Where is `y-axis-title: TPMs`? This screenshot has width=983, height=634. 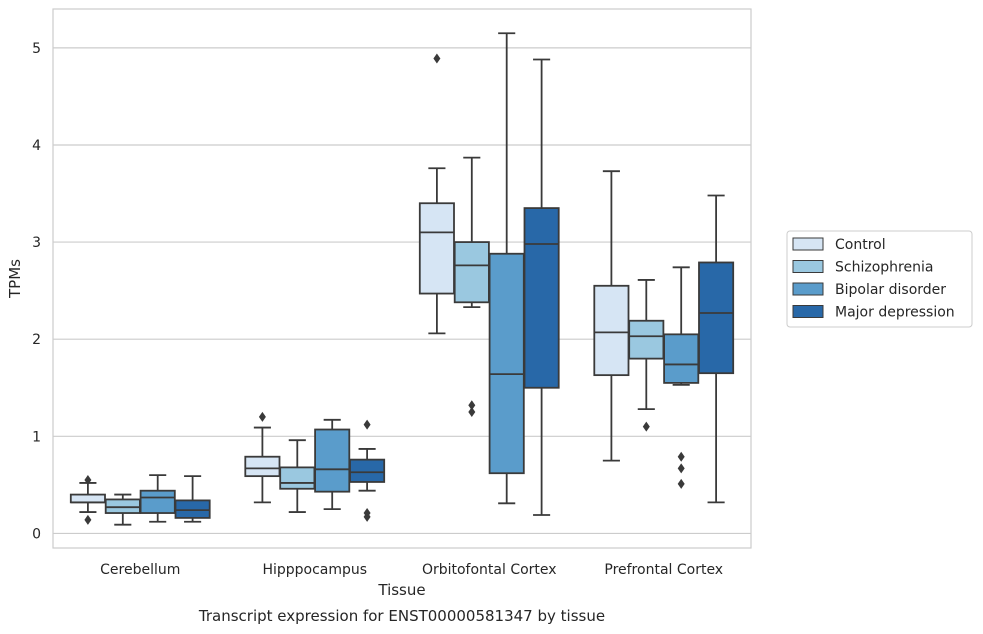
y-axis-title: TPMs is located at coordinates (15, 279).